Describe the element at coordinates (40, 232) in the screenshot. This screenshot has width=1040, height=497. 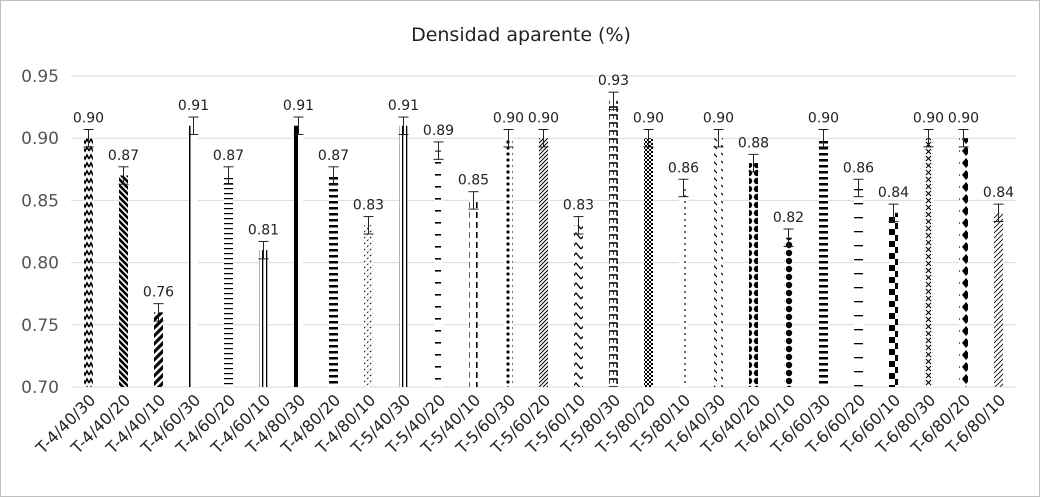
I see `y-axis-ticks: 0.70 0.75 0.80 0.85 0.90 0.95` at that location.